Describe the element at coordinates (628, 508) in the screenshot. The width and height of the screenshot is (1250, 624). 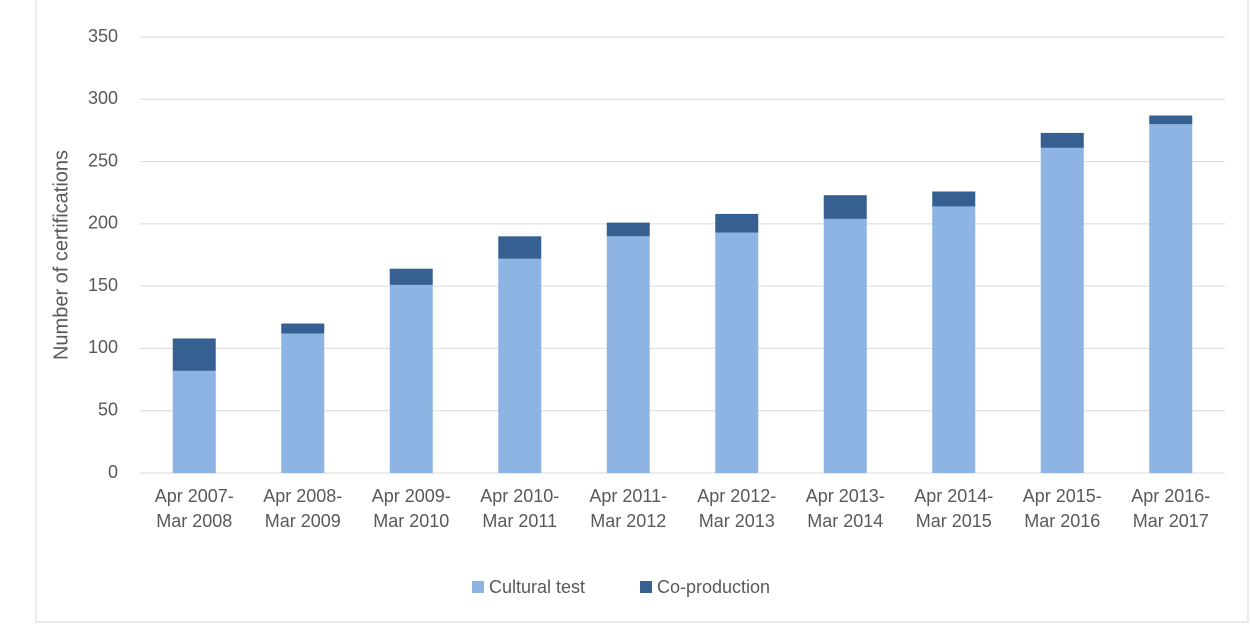
I see `x-tick-label: Apr 2011-Mar 2012` at that location.